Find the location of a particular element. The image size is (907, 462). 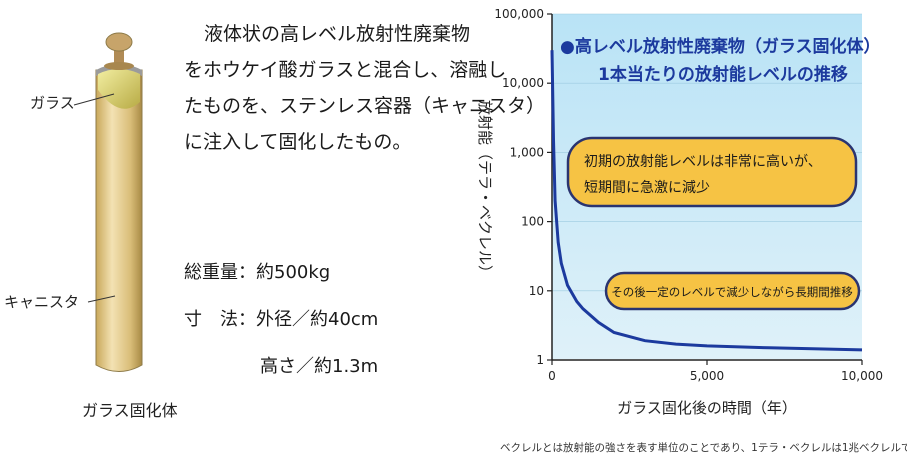

description-line: 液体状の高レベル放射性廃棄物 is located at coordinates (337, 34).